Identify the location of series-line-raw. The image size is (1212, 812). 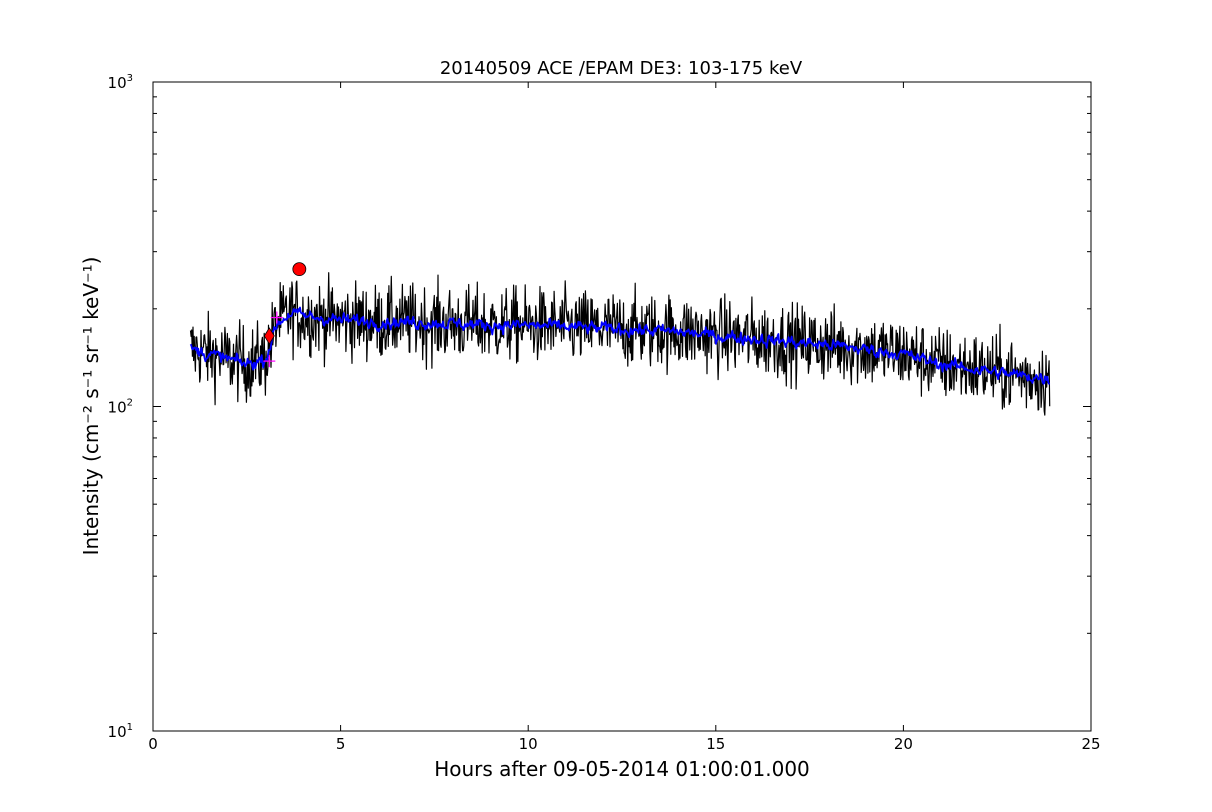
(620, 344).